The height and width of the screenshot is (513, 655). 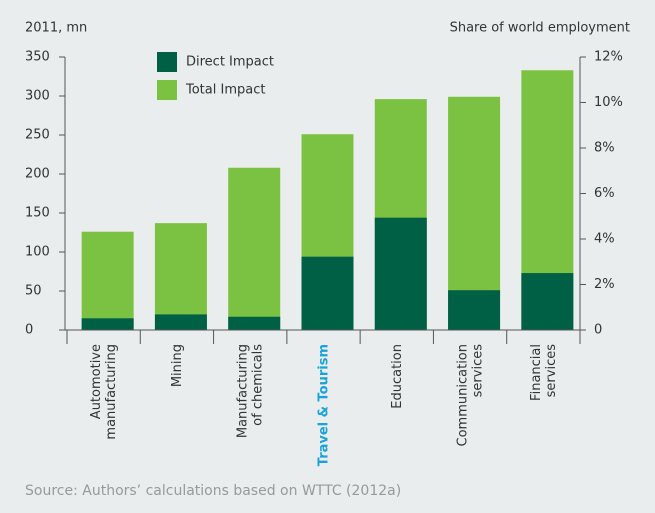 I want to click on x-tick-label: Education, so click(x=396, y=376).